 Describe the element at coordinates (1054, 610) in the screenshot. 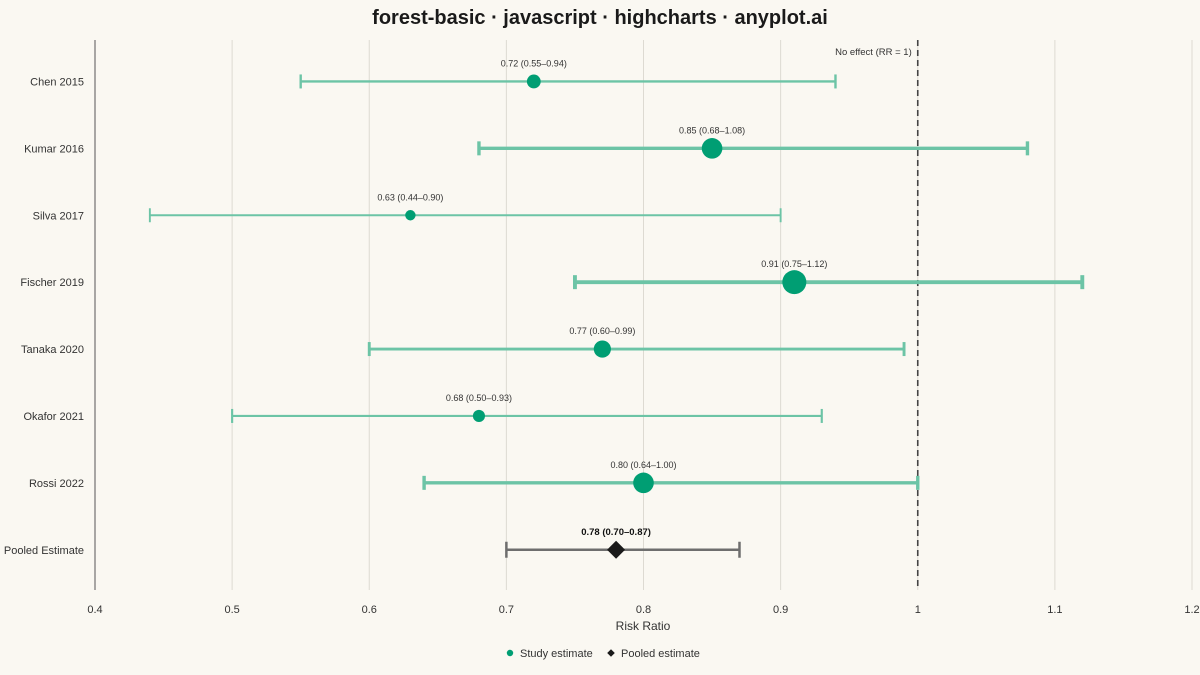

I see `x-tick-label: 1.1` at that location.